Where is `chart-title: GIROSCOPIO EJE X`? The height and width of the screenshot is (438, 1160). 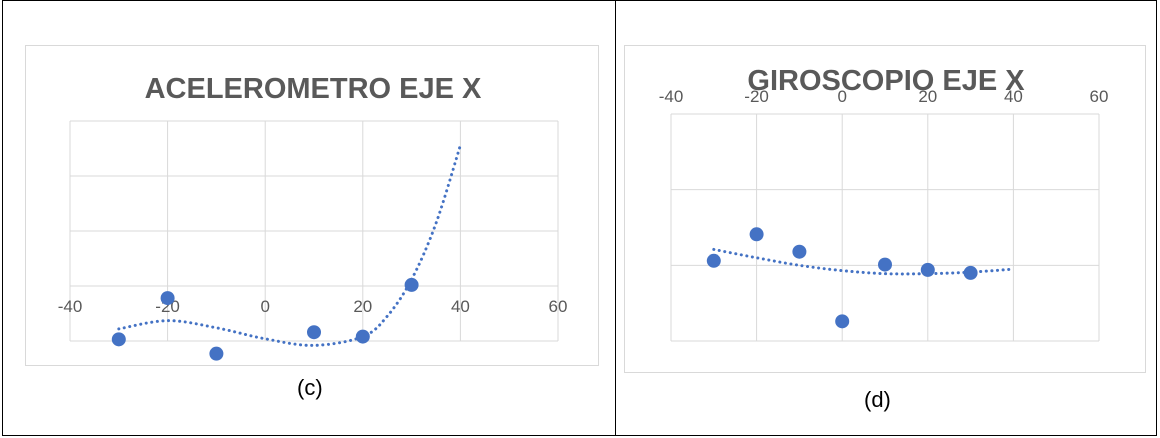 chart-title: GIROSCOPIO EJE X is located at coordinates (886, 81).